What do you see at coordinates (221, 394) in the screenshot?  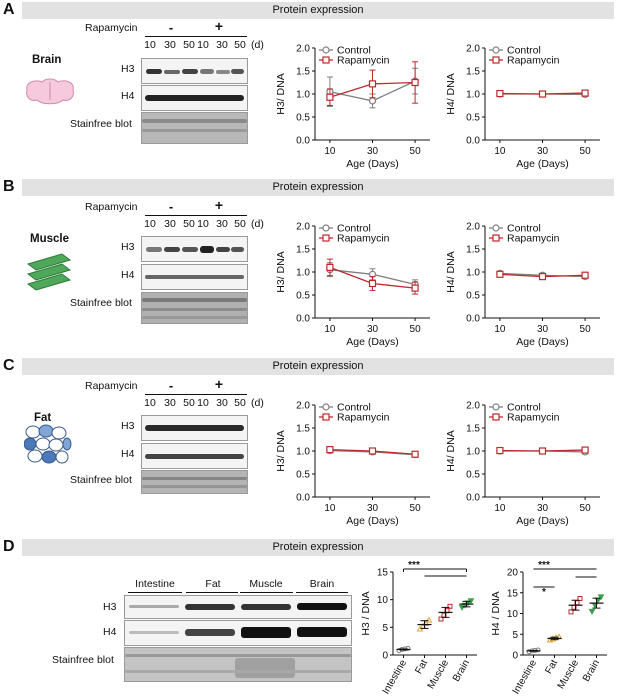 I see `underline-plus-c` at bounding box center [221, 394].